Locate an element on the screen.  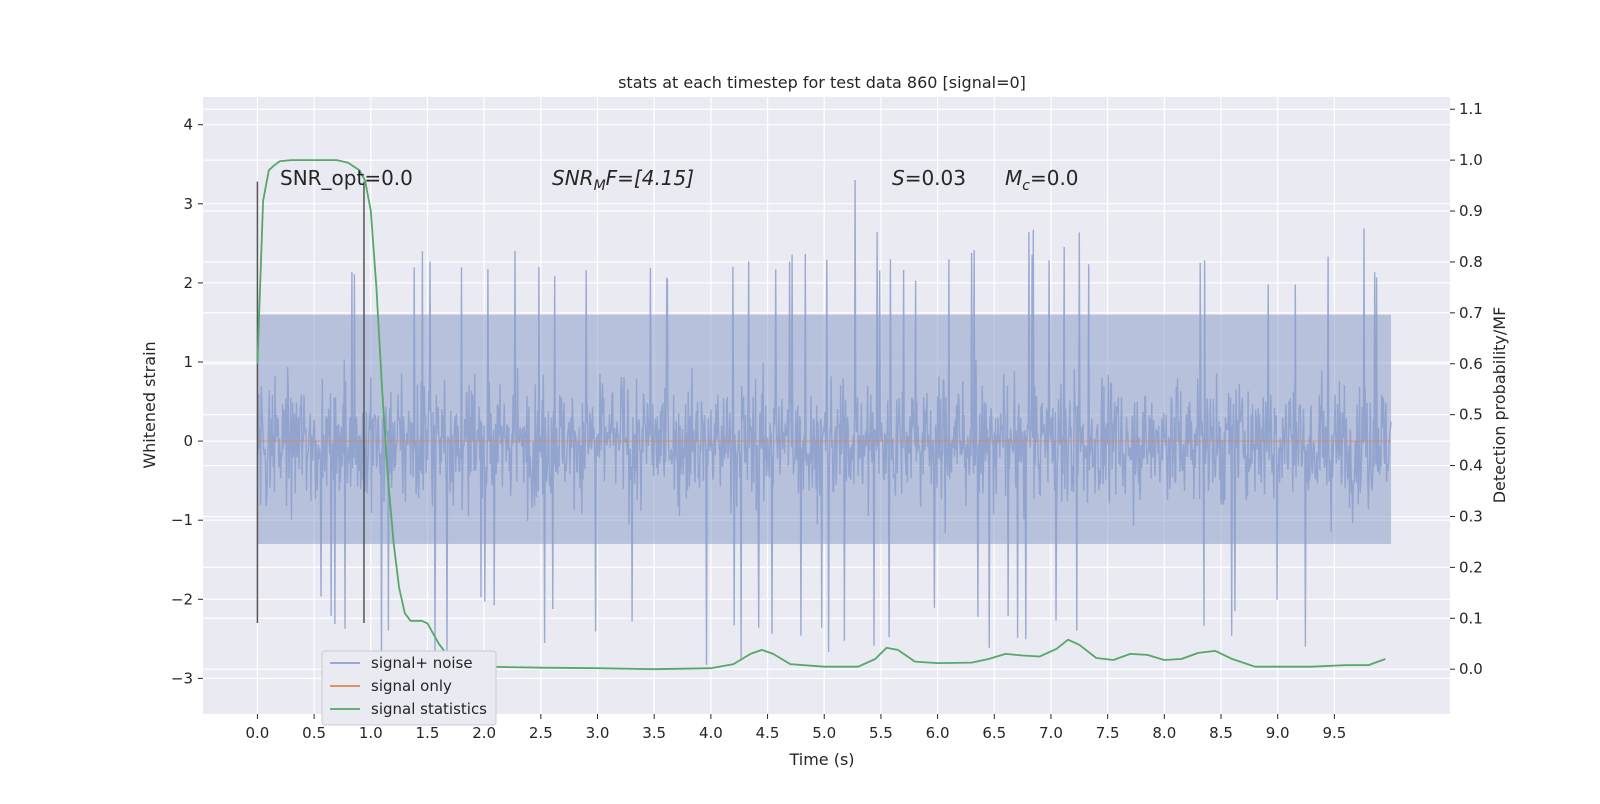
x-tick-label: 6.5 is located at coordinates (994, 733).